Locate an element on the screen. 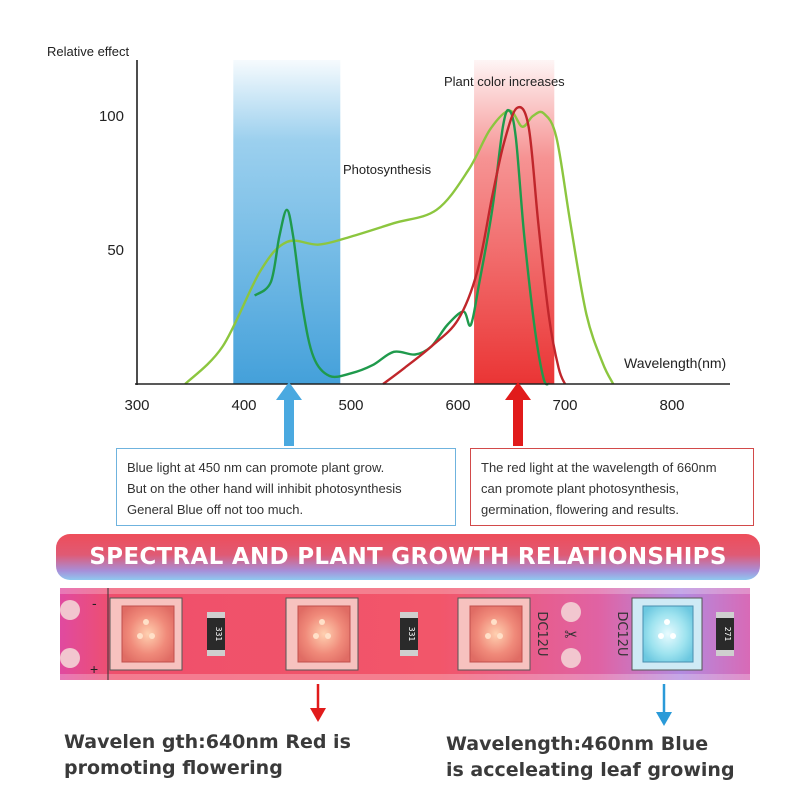 The width and height of the screenshot is (800, 800). x-tick-label: 400 is located at coordinates (243, 405).